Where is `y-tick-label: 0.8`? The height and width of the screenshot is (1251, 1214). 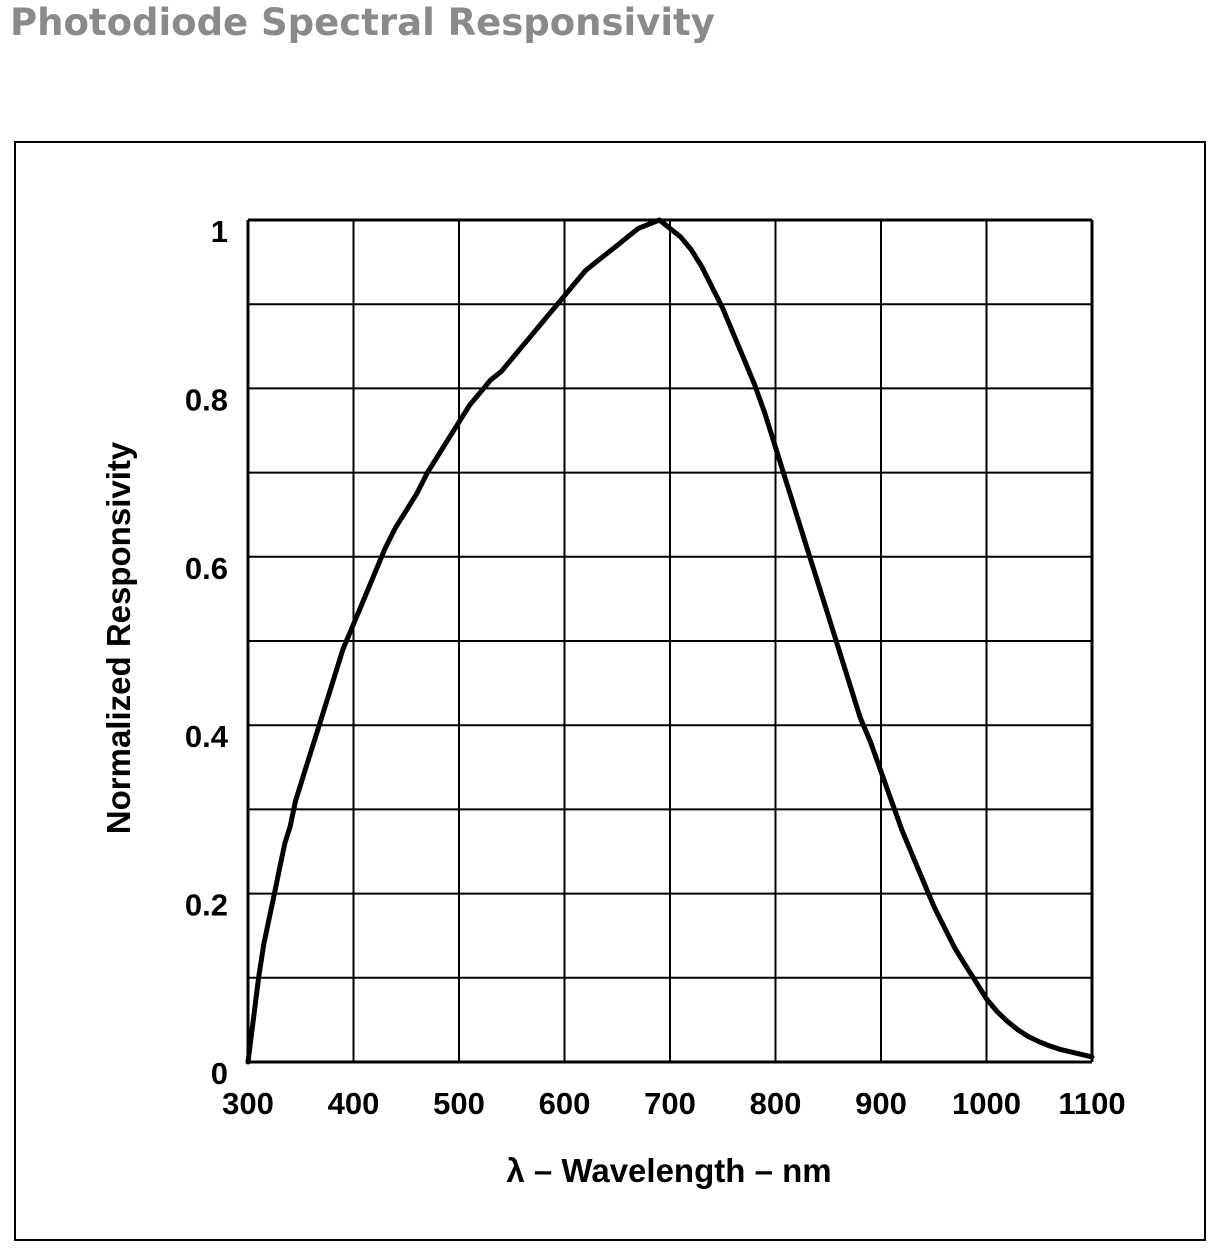 y-tick-label: 0.8 is located at coordinates (206, 399).